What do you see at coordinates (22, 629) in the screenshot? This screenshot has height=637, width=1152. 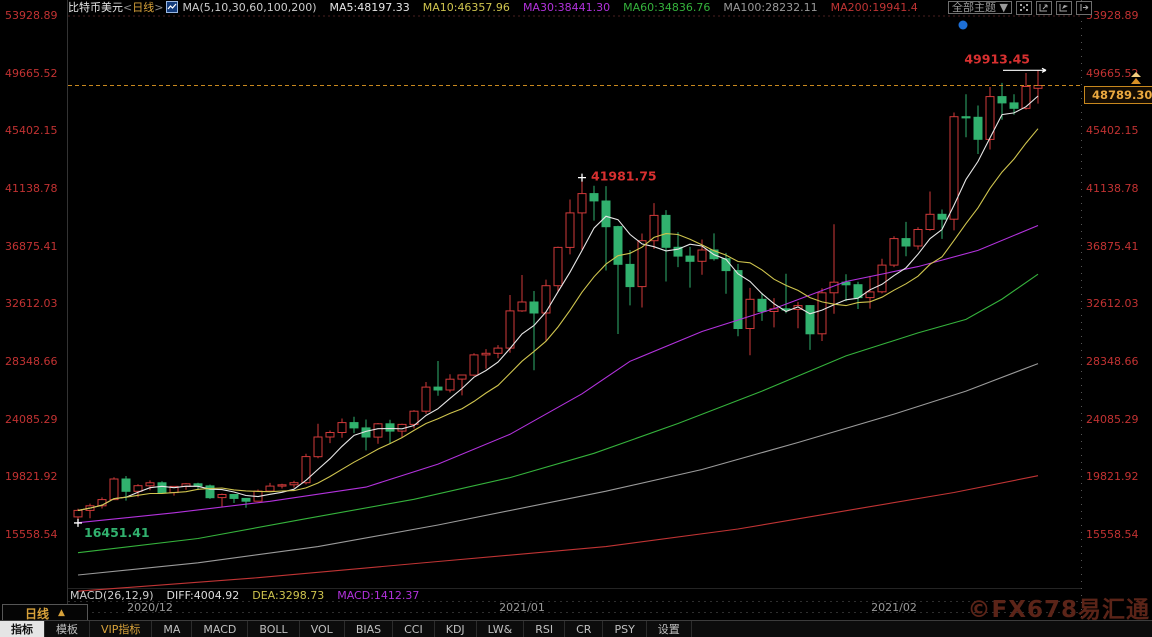 I see `toolbar-item-指标: 指标` at bounding box center [22, 629].